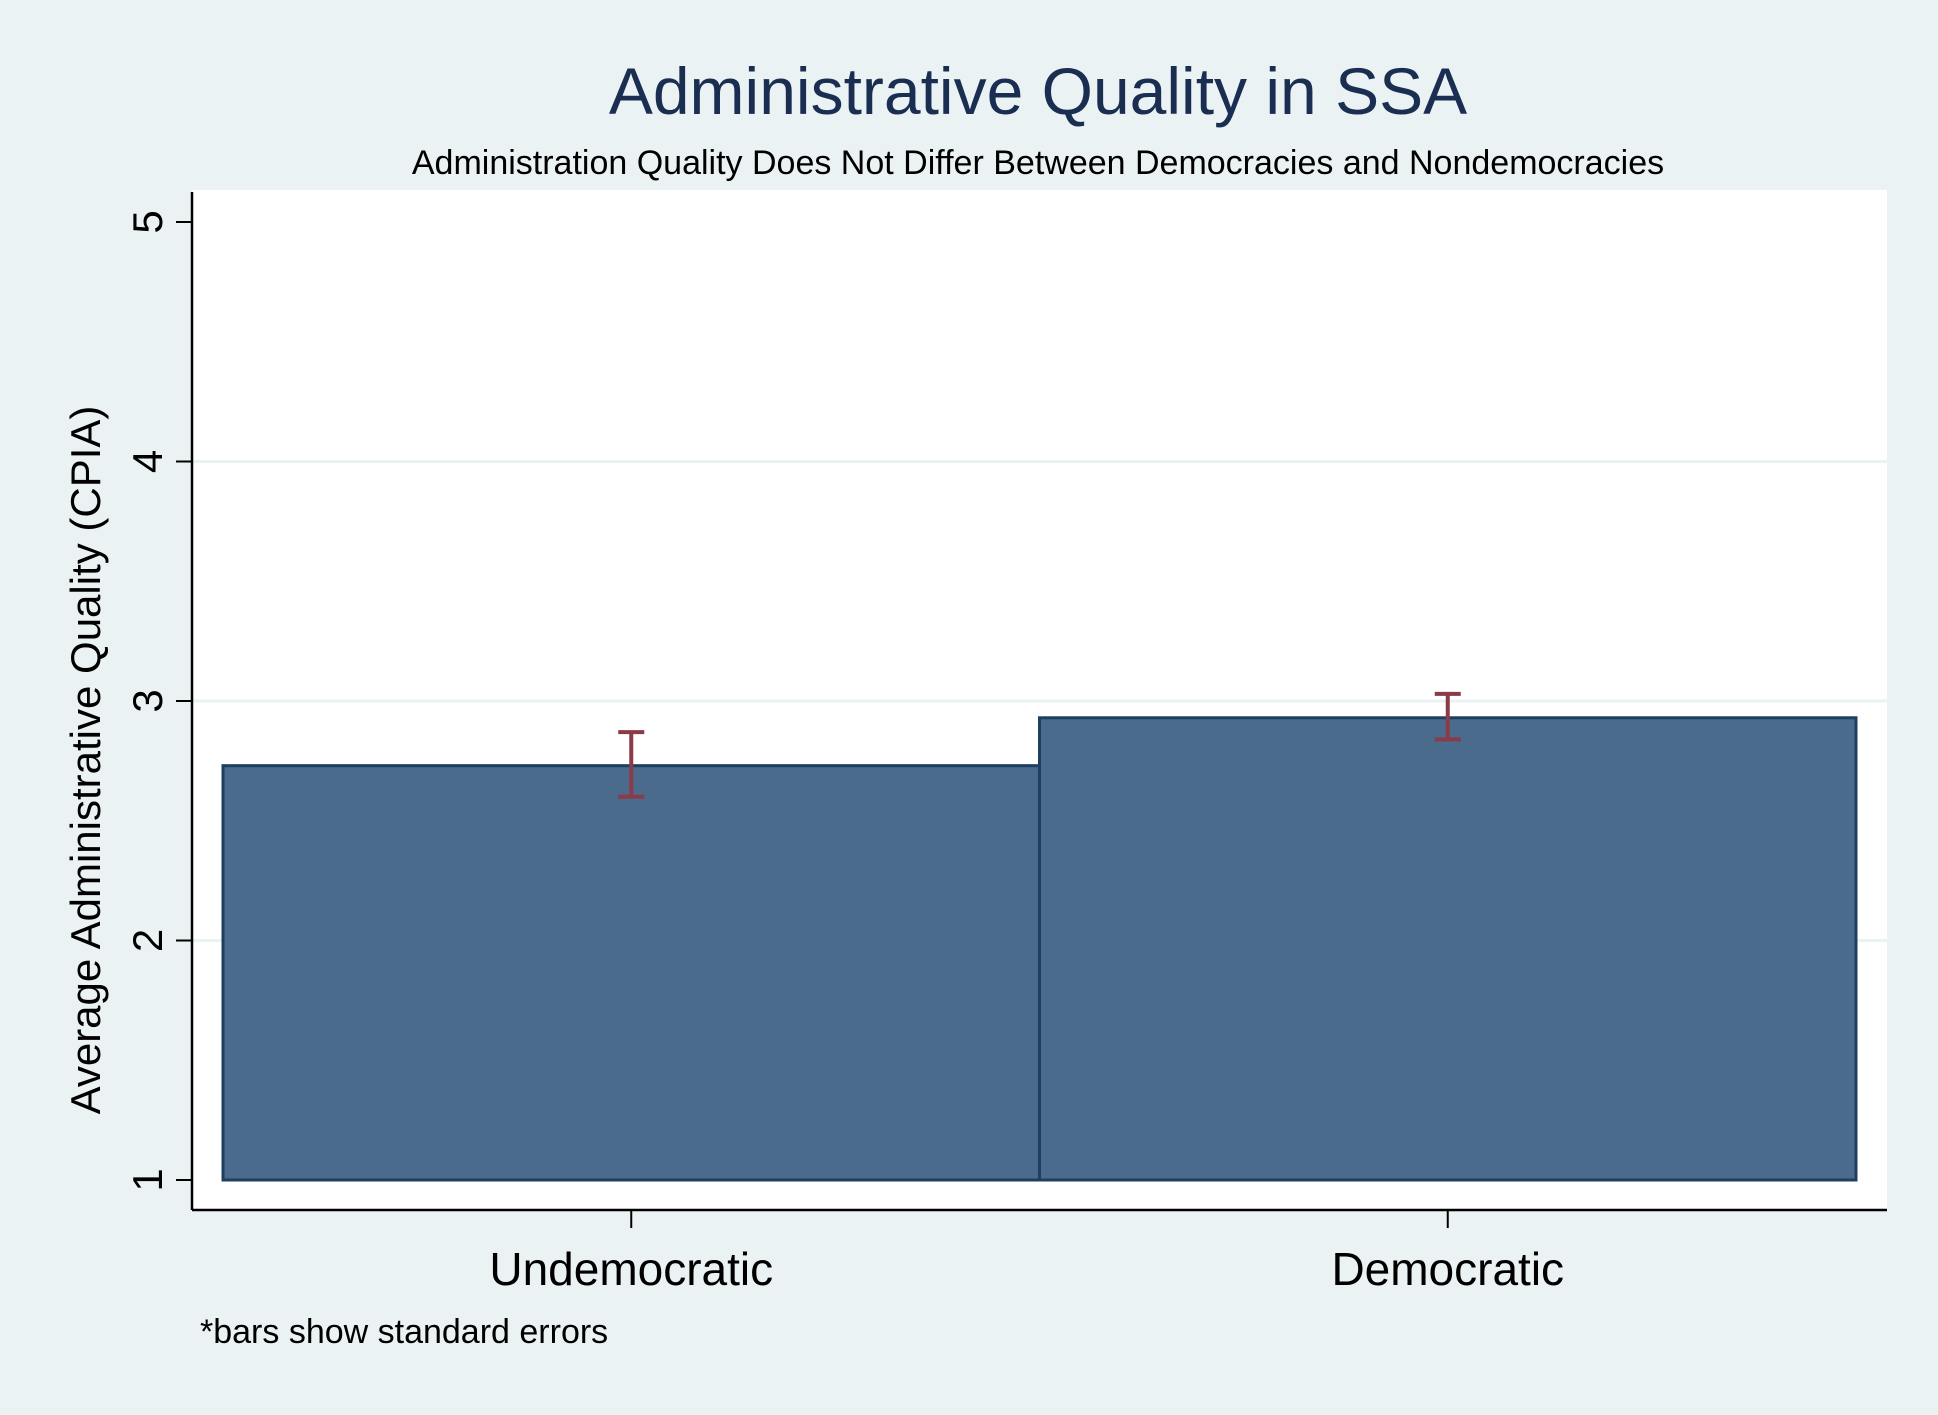 This screenshot has height=1415, width=1938. I want to click on y-tick-label: 2, so click(147, 940).